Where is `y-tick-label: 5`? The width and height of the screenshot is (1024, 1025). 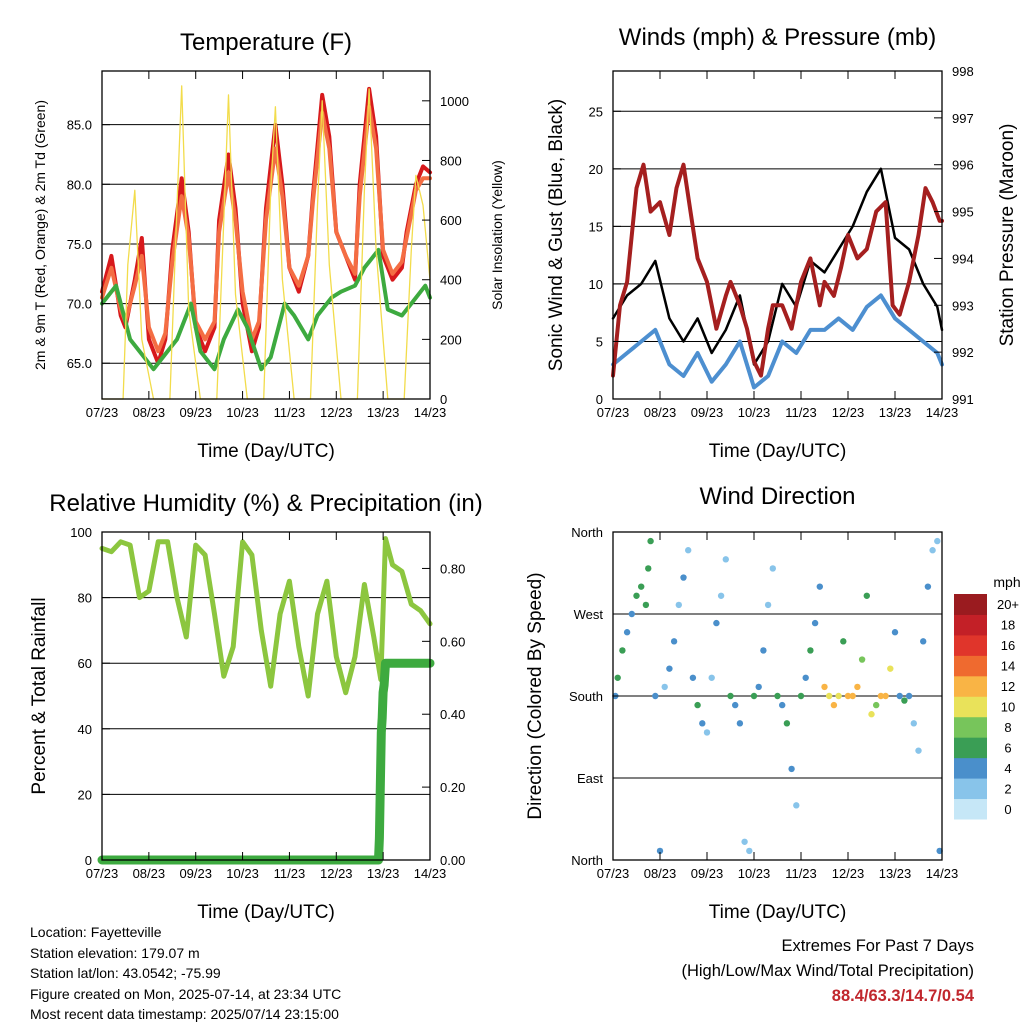 y-tick-label: 5 is located at coordinates (599, 341).